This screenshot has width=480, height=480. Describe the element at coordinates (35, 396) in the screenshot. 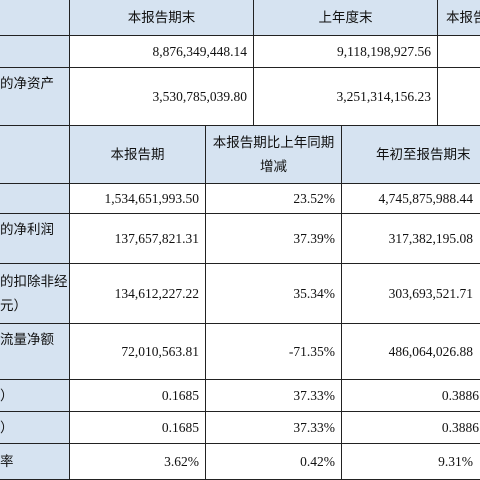

I see `table2-row-basic-eps-label: ）` at that location.